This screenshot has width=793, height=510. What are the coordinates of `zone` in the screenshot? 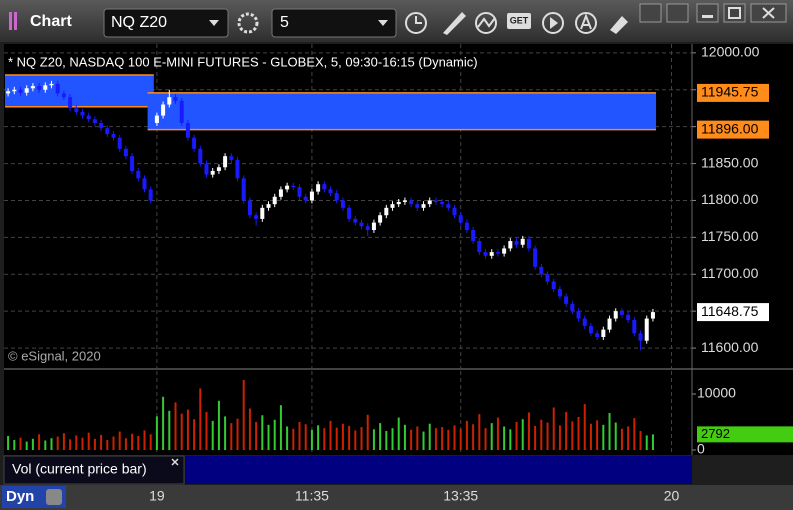 It's located at (79, 90).